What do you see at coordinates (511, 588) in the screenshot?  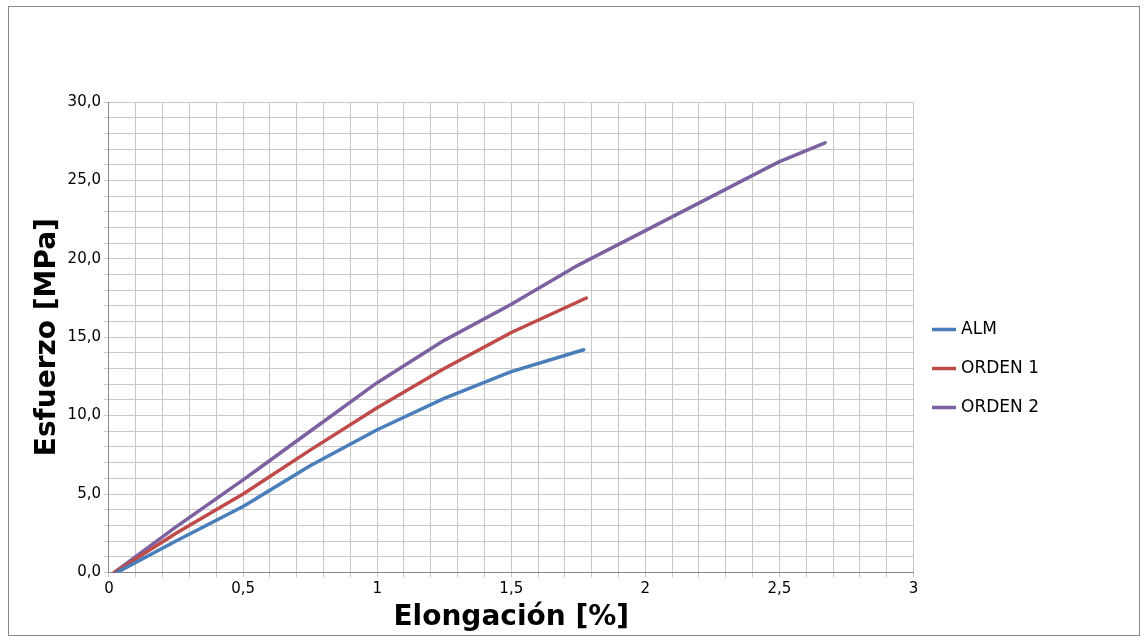 I see `x-tick-label: 1,5` at bounding box center [511, 588].